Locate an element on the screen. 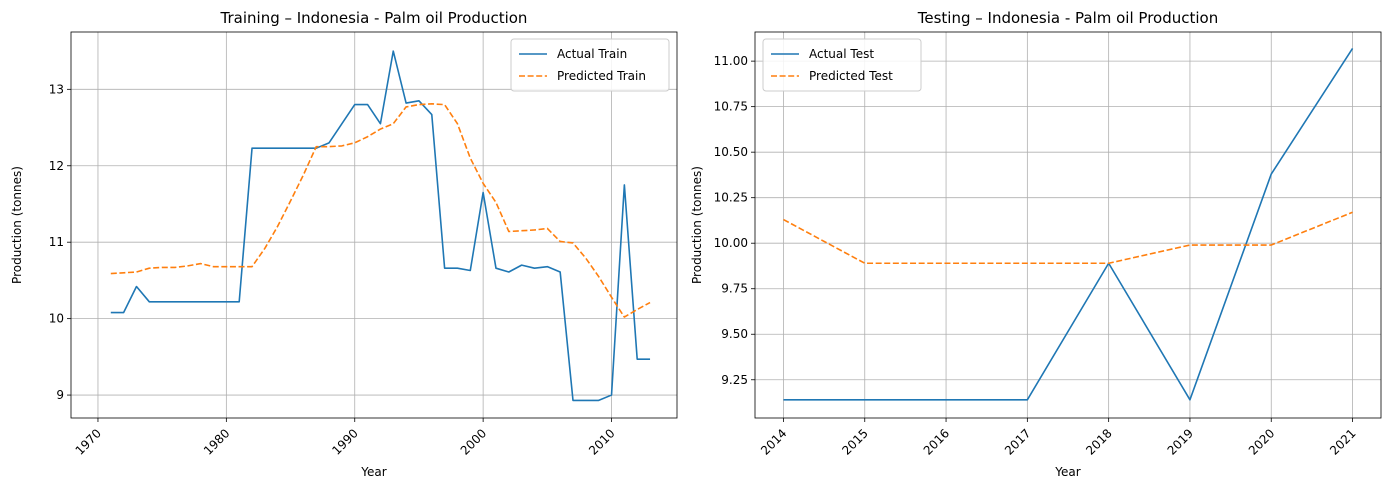 The height and width of the screenshot is (494, 1389). chart-1-ylabel: Production (tonnes) is located at coordinates (697, 225).